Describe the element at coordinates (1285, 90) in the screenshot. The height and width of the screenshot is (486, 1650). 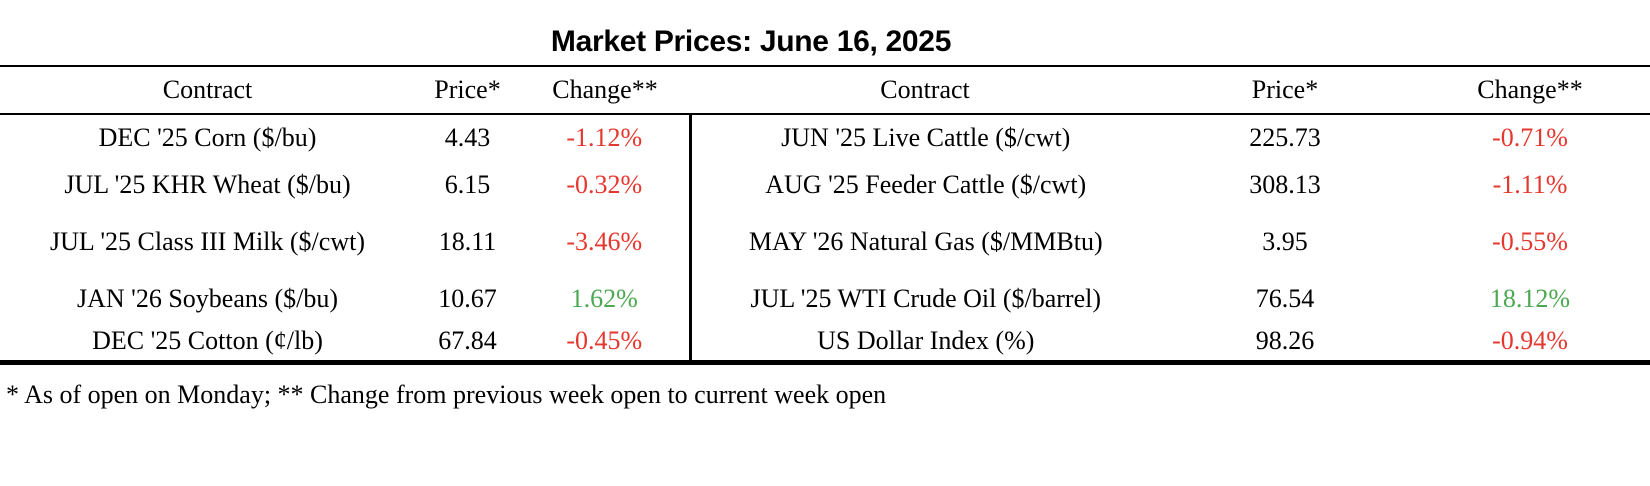
I see `header-price-right: Price*` at that location.